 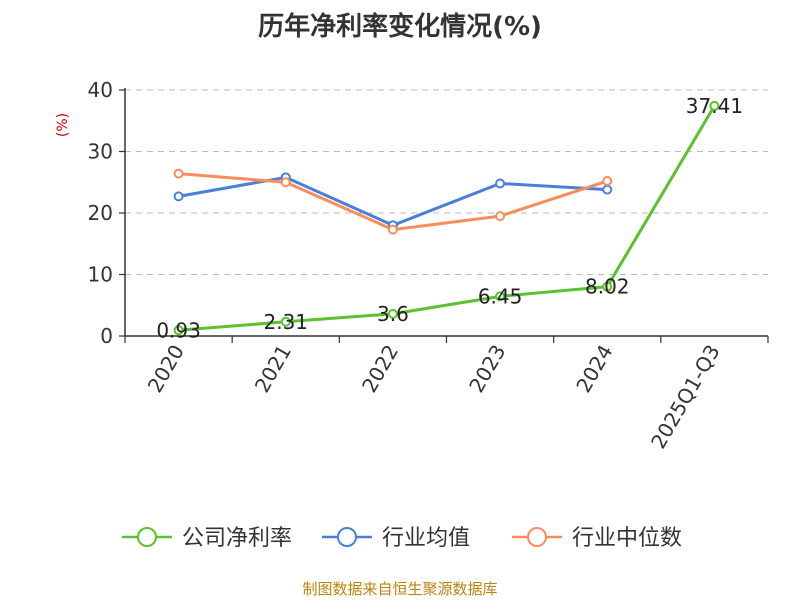 What do you see at coordinates (106, 336) in the screenshot?
I see `y-tick-label: 0` at bounding box center [106, 336].